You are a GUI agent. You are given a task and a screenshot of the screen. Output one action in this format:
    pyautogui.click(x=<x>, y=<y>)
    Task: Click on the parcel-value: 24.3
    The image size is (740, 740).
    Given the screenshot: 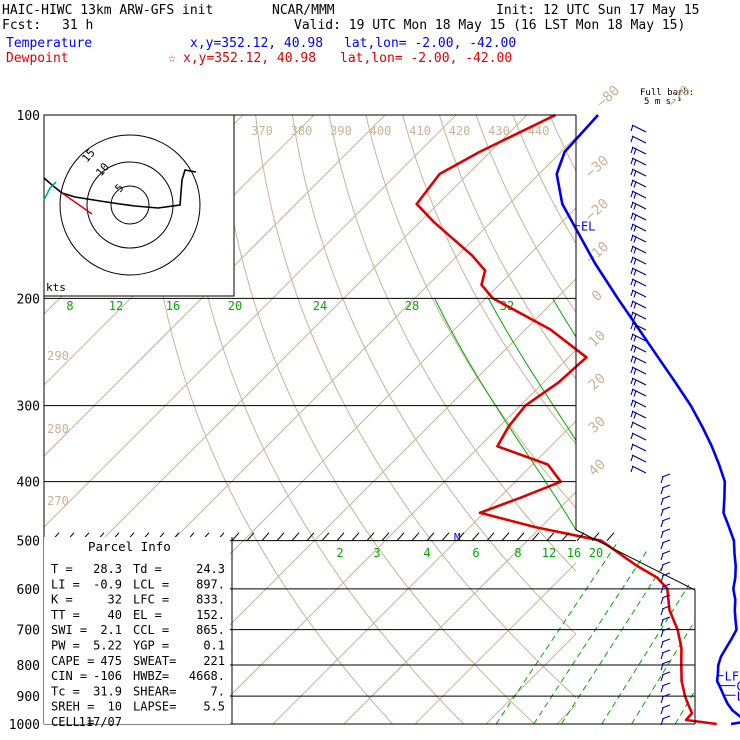 What is the action you would take?
    pyautogui.click(x=210, y=569)
    